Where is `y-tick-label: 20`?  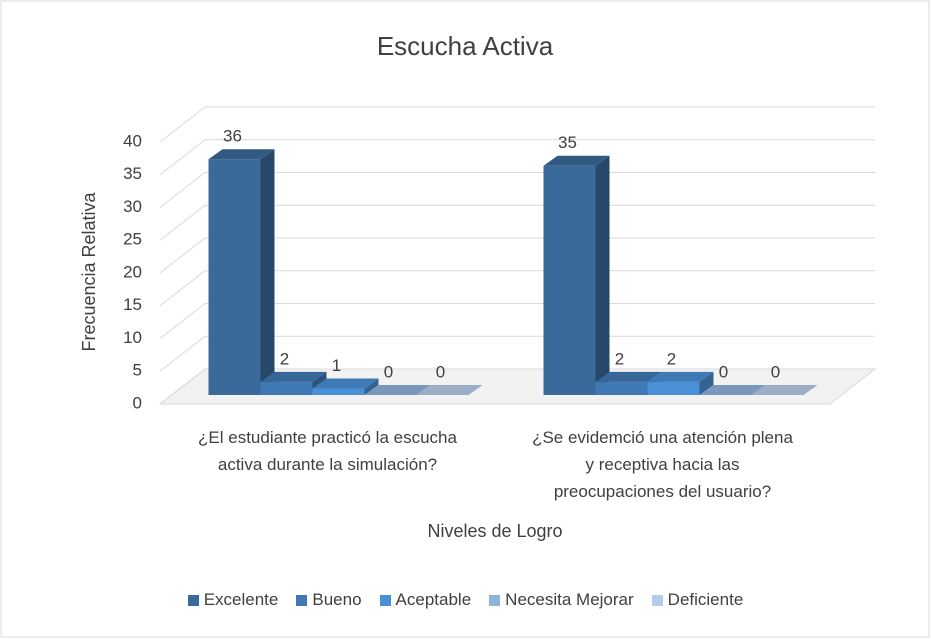 y-tick-label: 20 is located at coordinates (132, 271).